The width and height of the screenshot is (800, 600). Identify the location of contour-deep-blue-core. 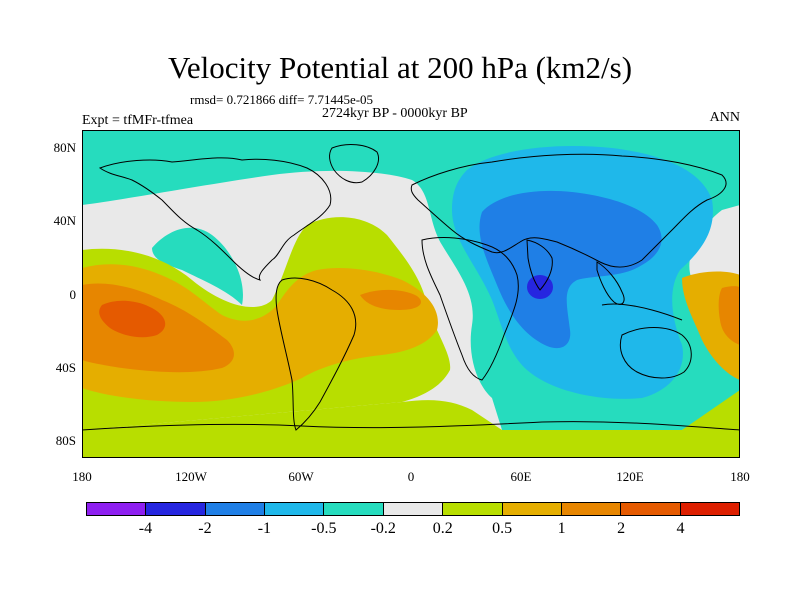
(540, 287).